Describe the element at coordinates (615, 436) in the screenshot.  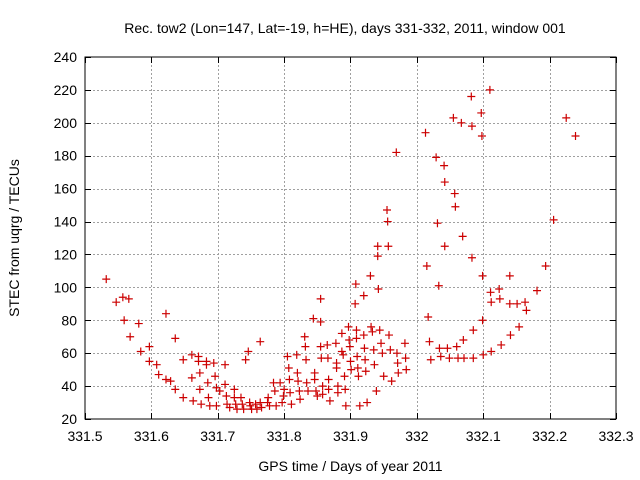
I see `x-tick-label: 332.3` at that location.